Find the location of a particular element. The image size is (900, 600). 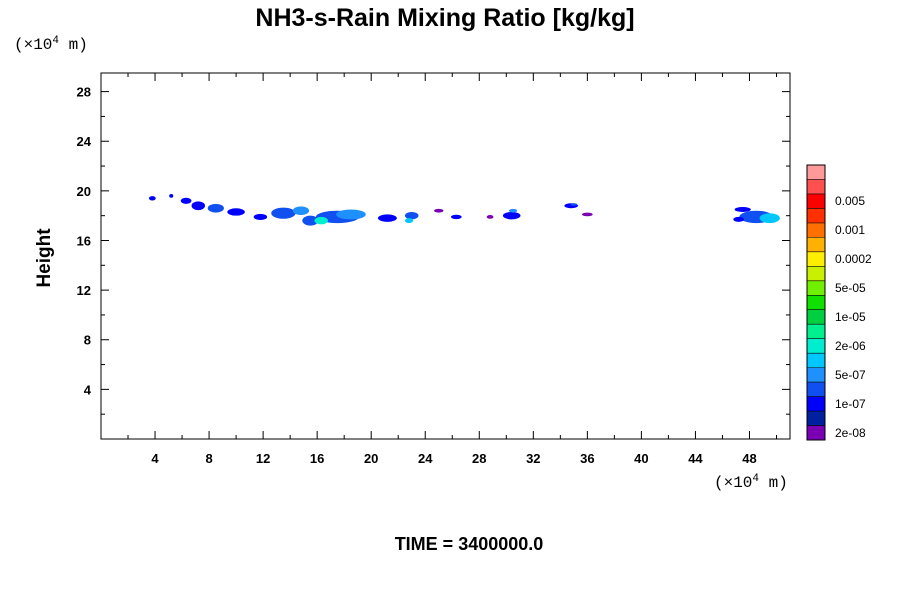

colorbar-frame is located at coordinates (816, 302).